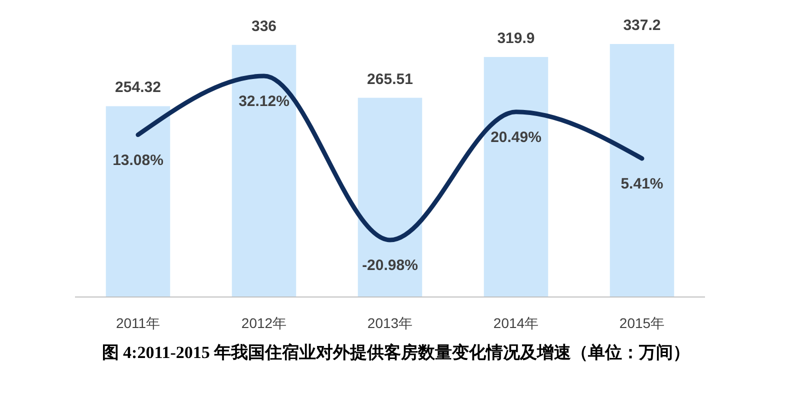 The height and width of the screenshot is (411, 792). I want to click on x-tick-label: 2015年, so click(642, 323).